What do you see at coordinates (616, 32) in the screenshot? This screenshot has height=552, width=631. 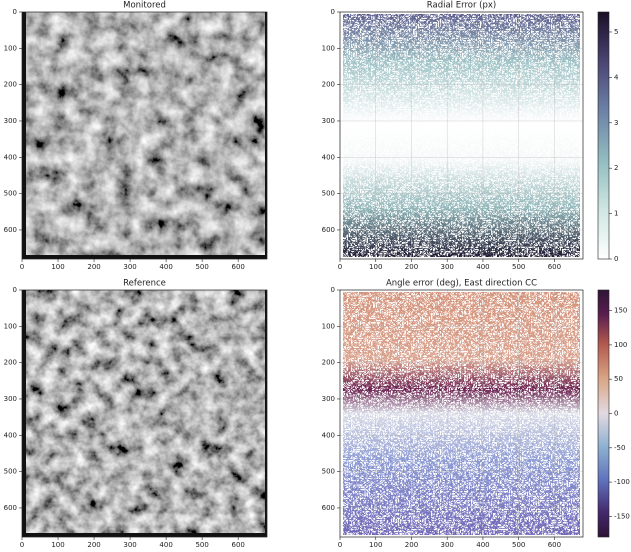 I see `colorbar-tick-label: 5` at bounding box center [616, 32].